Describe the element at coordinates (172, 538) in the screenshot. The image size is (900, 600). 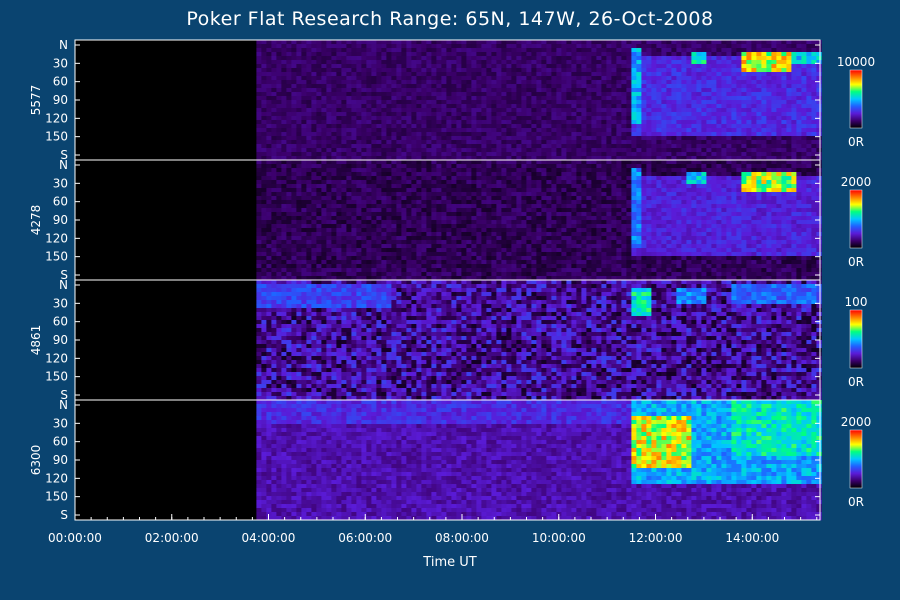
I see `x-tick-label: 02:00:00` at that location.